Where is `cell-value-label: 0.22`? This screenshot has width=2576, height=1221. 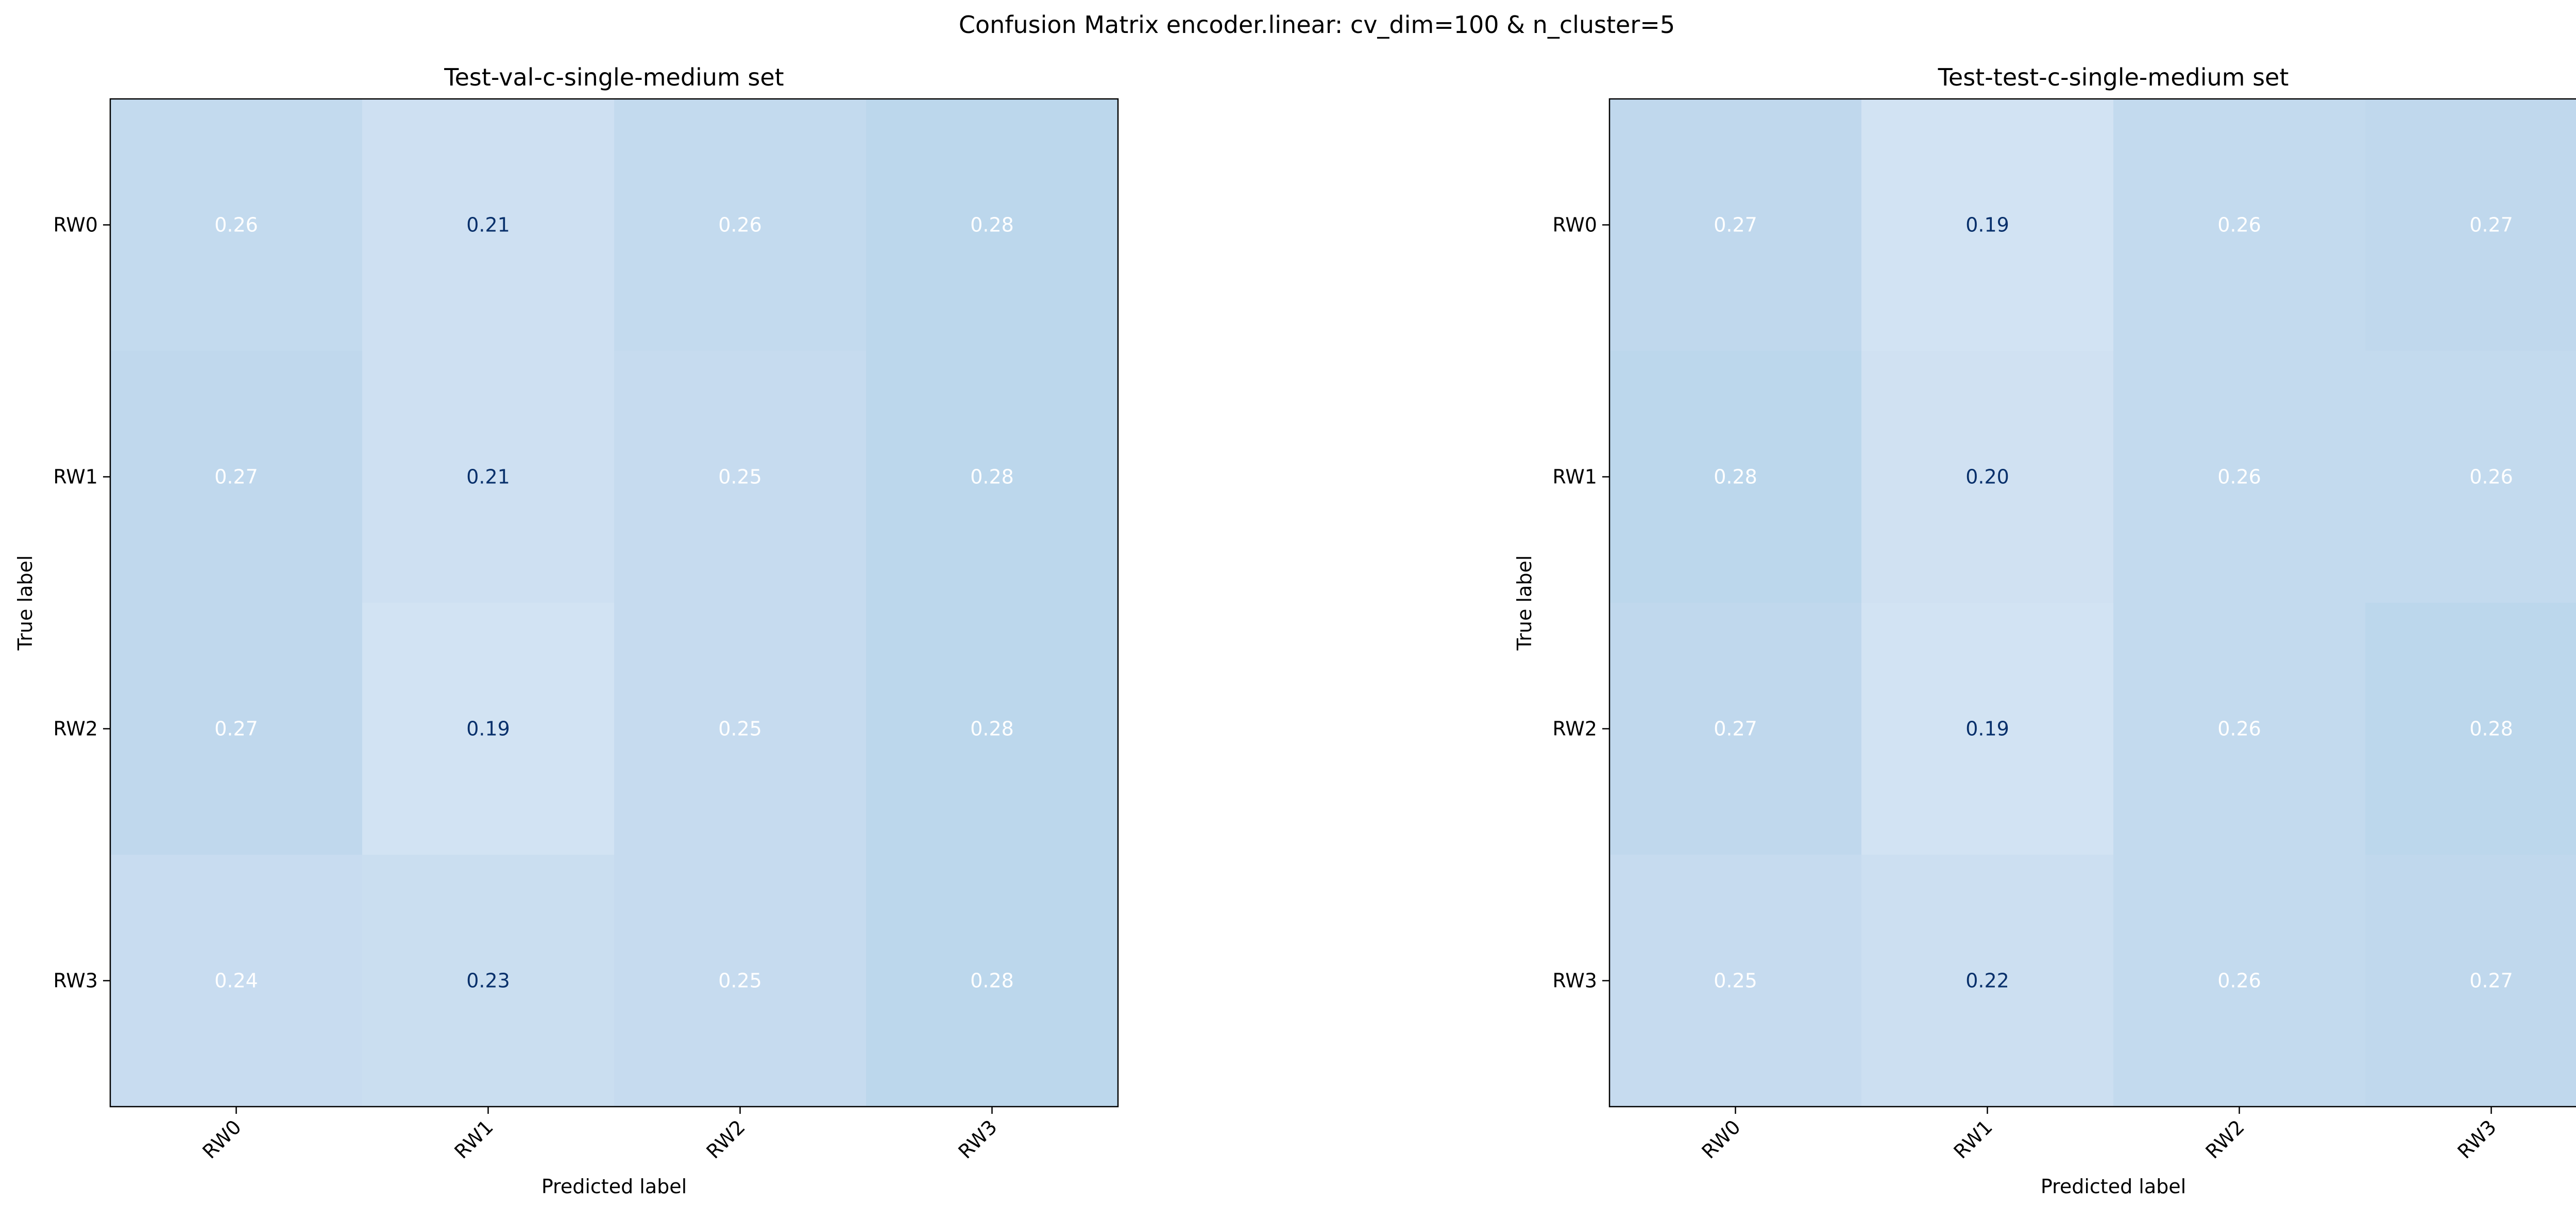
cell-value-label: 0.22 is located at coordinates (1987, 981).